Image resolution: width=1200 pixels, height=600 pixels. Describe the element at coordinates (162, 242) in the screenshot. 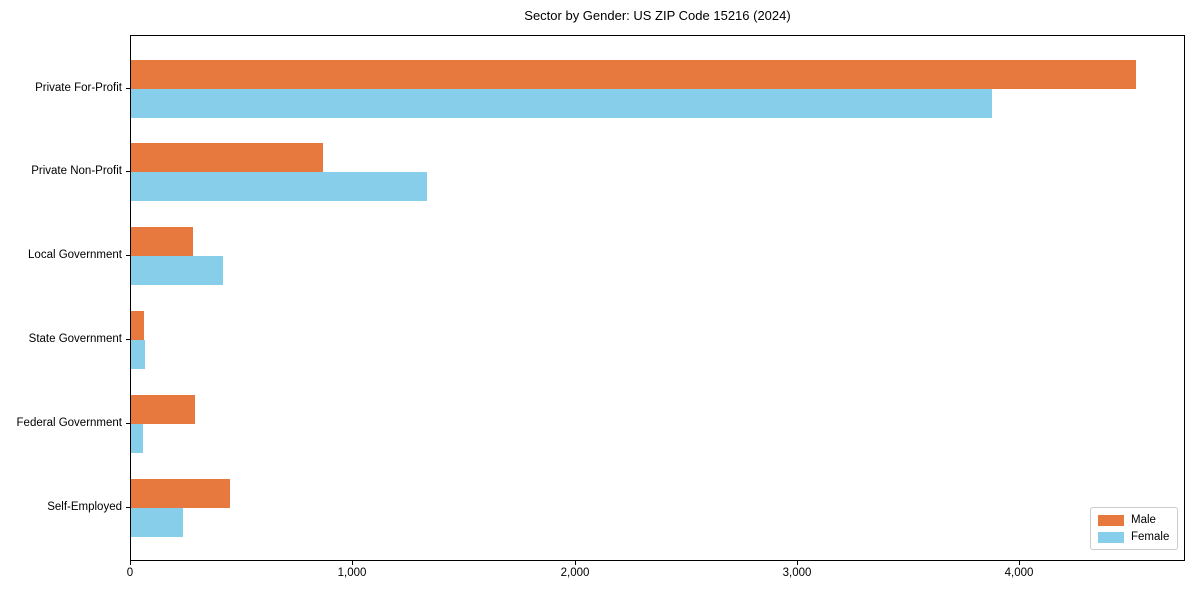

I see `bar-male-local-government` at that location.